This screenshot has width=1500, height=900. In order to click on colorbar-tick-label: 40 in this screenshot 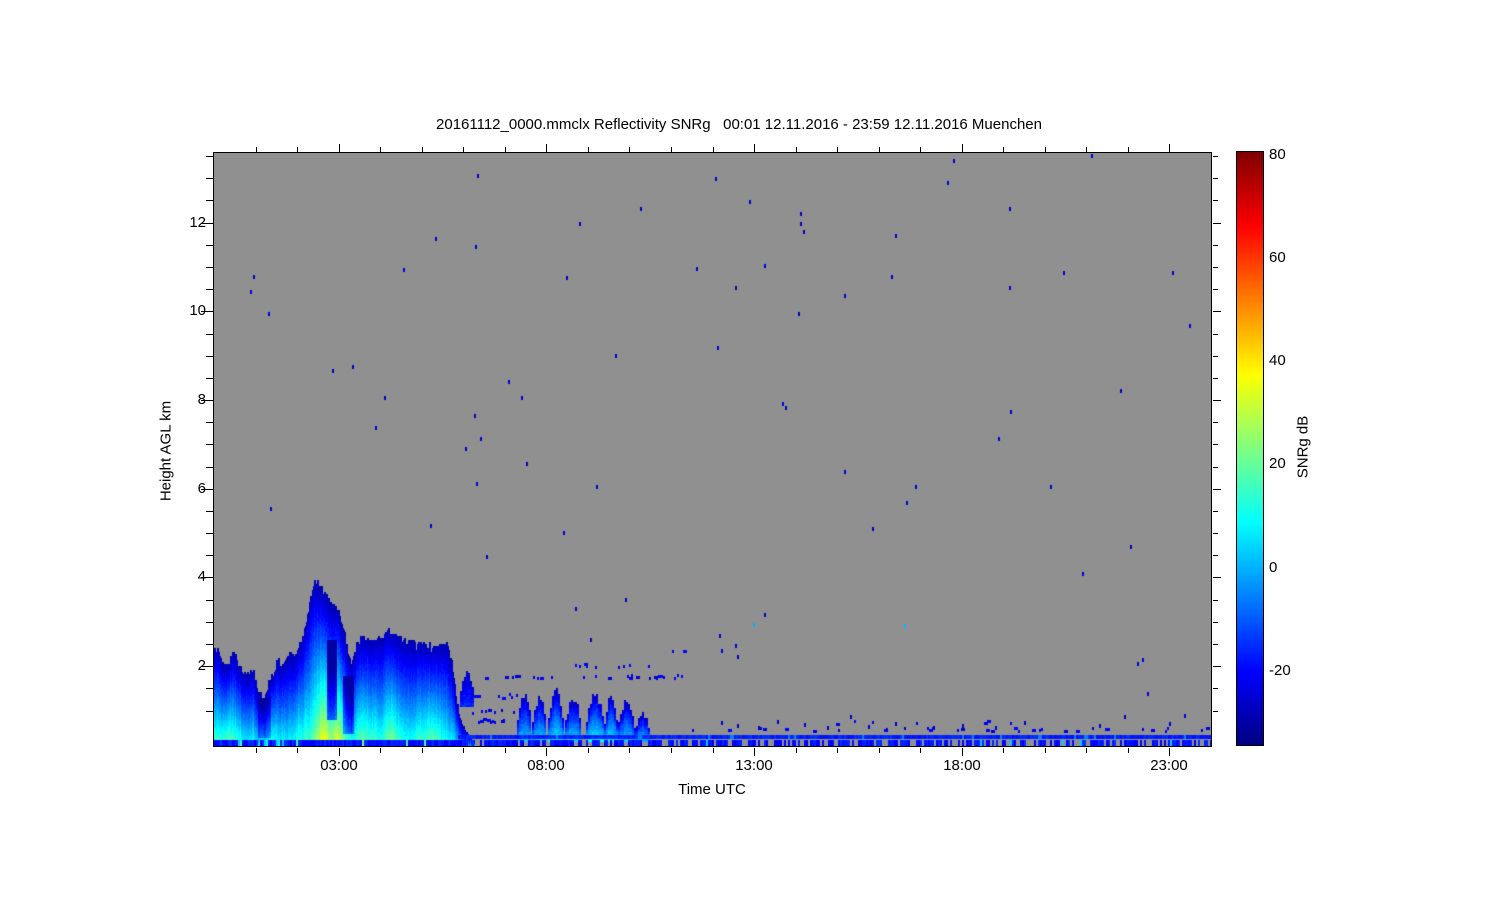, I will do `click(1277, 360)`.